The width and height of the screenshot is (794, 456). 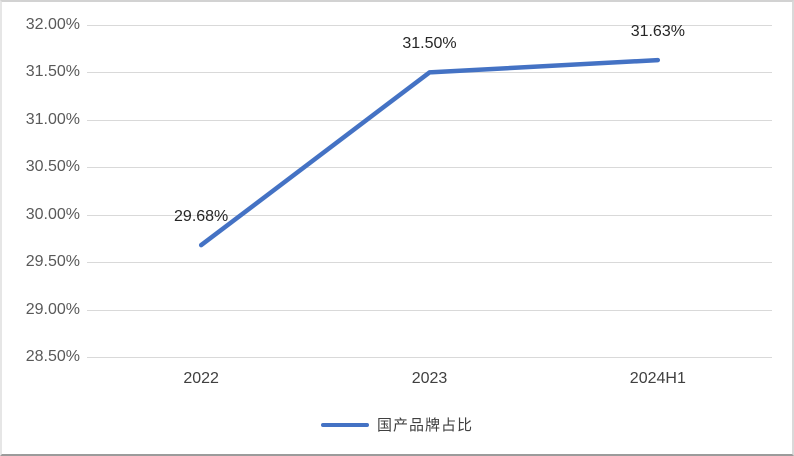 I want to click on x-axis-tick-label: 2023, so click(x=429, y=378).